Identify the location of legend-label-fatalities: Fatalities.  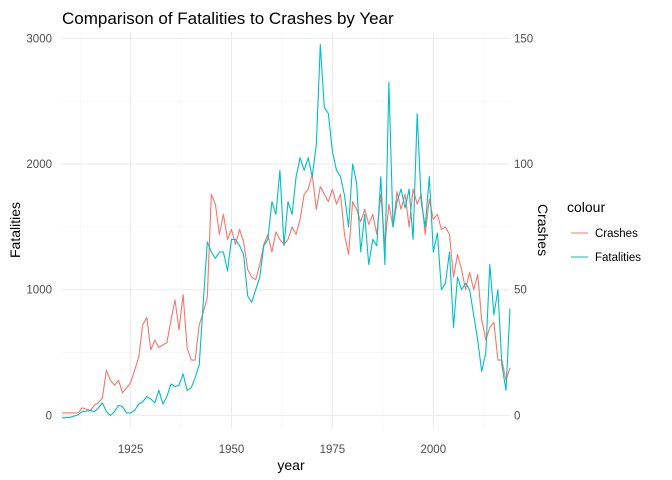
(618, 258).